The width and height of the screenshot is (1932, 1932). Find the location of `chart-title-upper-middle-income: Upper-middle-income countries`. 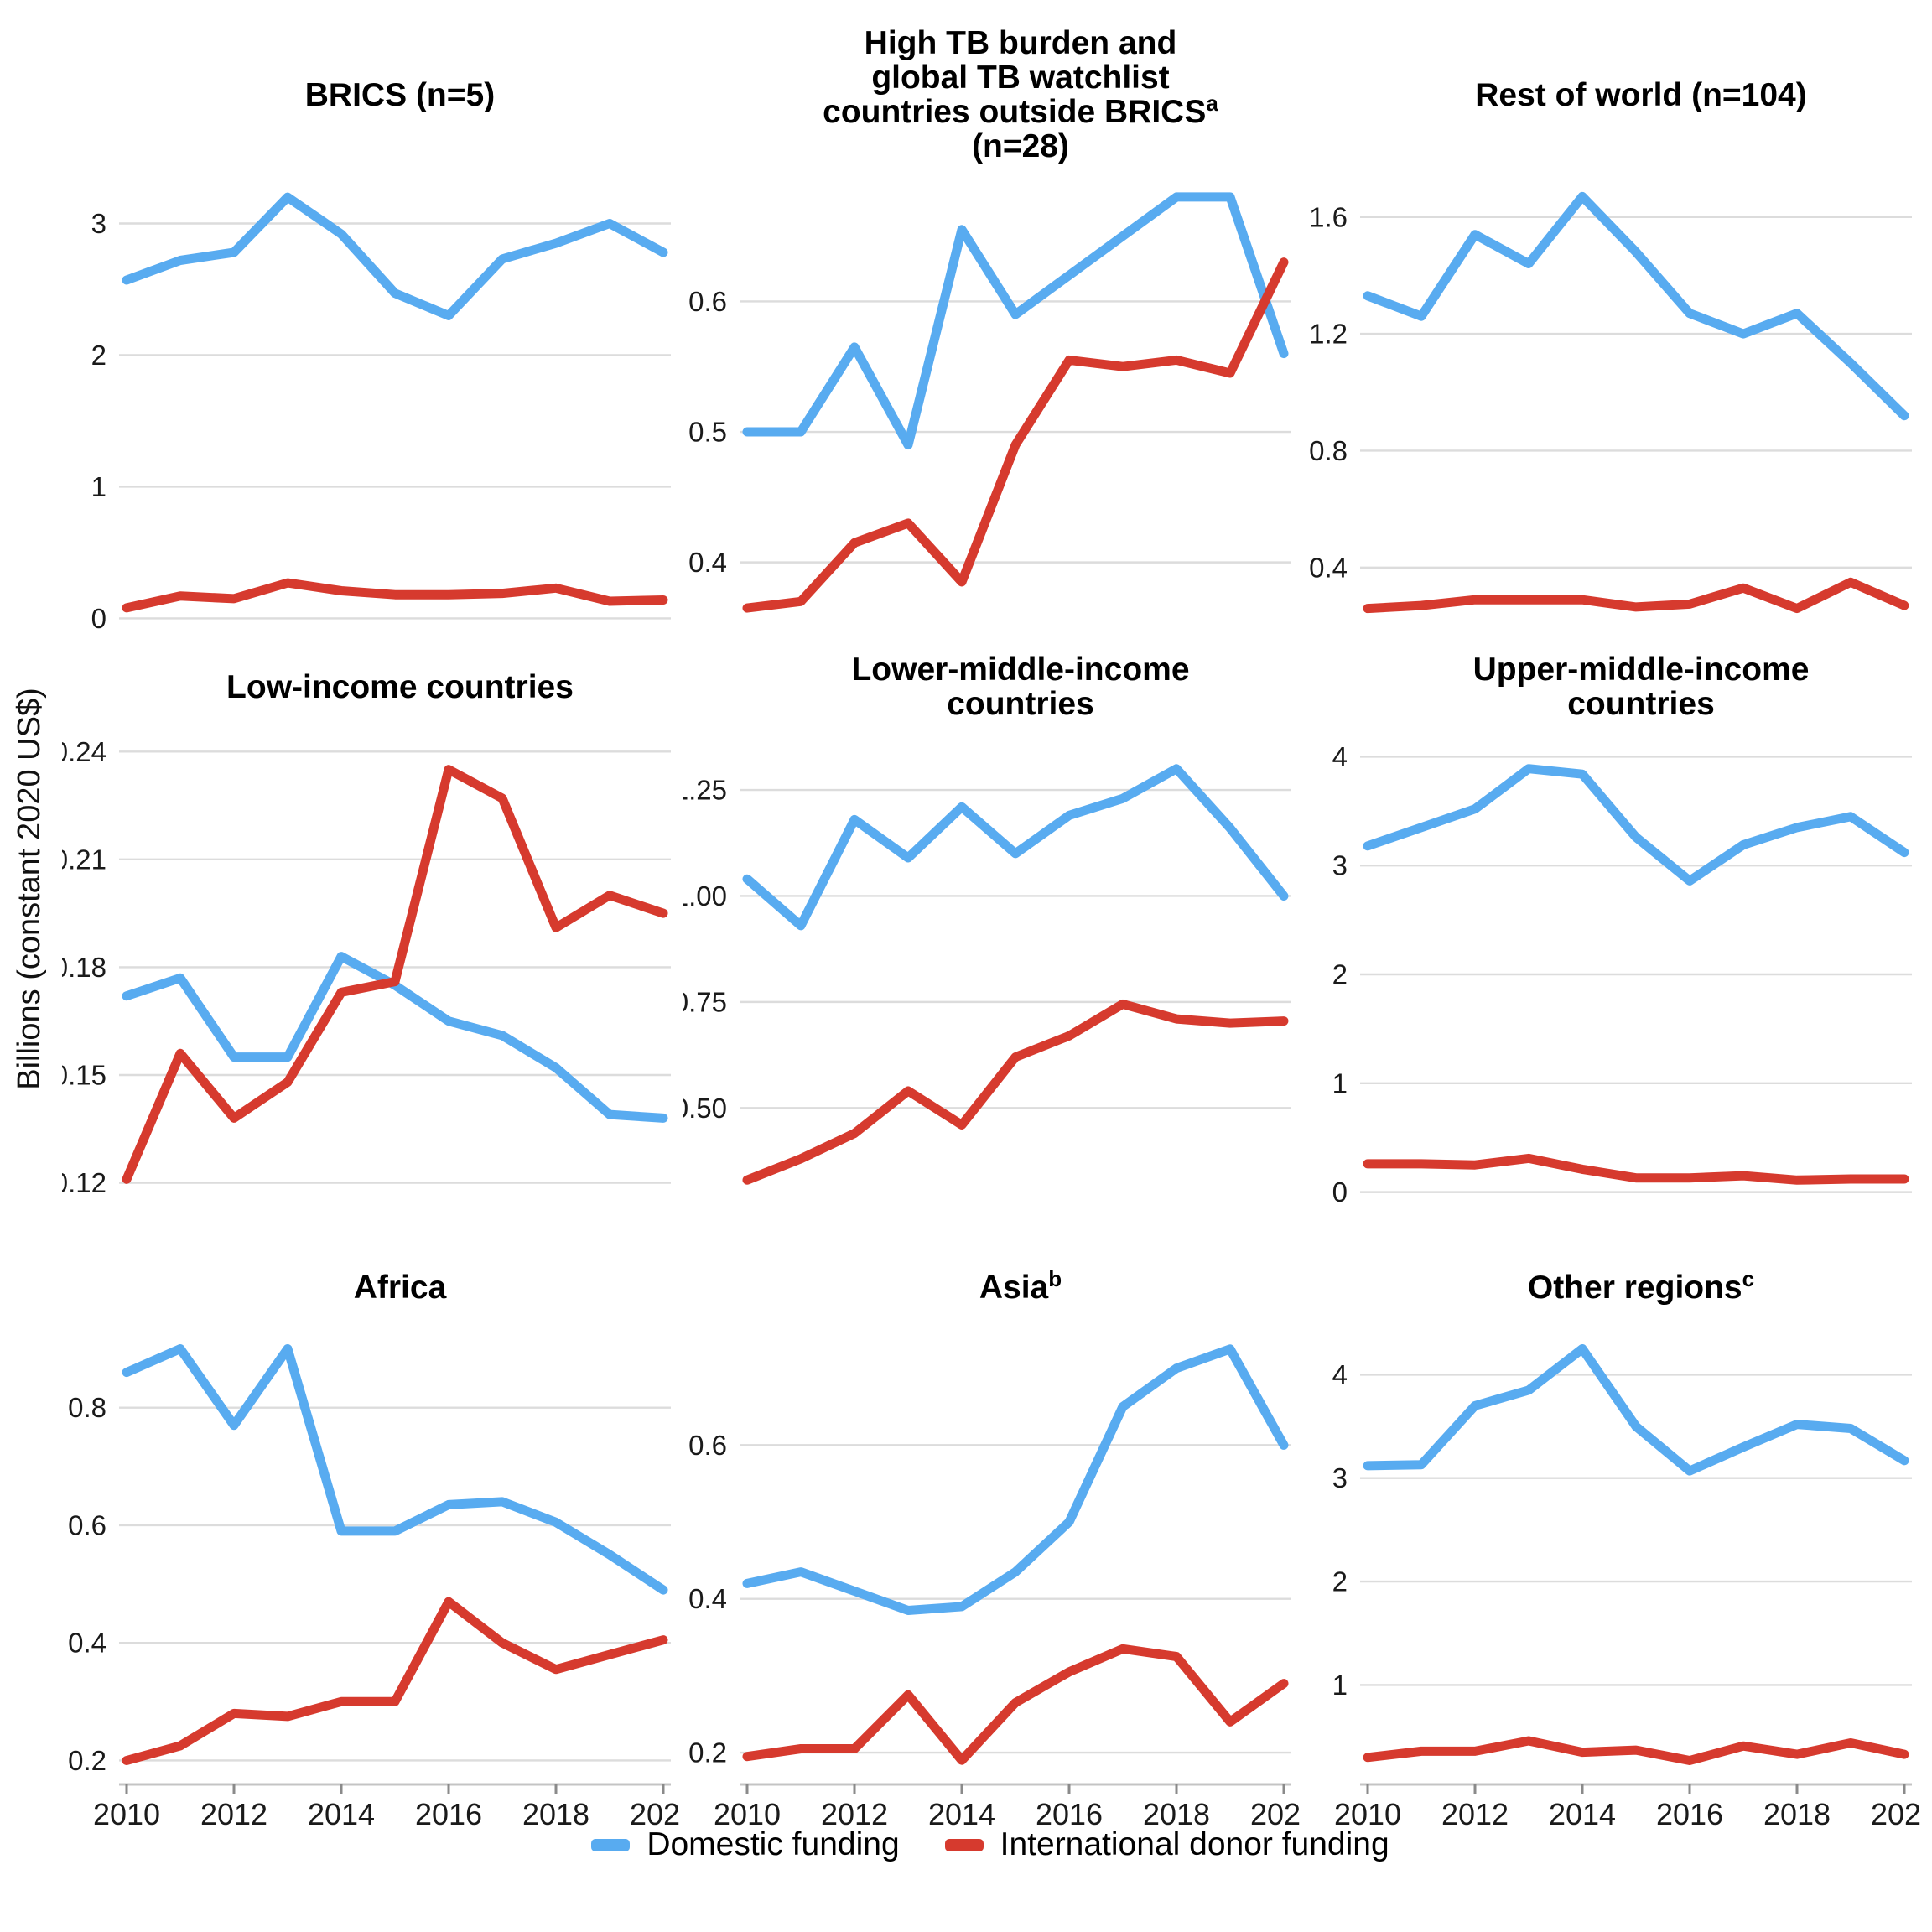

chart-title-upper-middle-income: Upper-middle-income countries is located at coordinates (1612, 687).